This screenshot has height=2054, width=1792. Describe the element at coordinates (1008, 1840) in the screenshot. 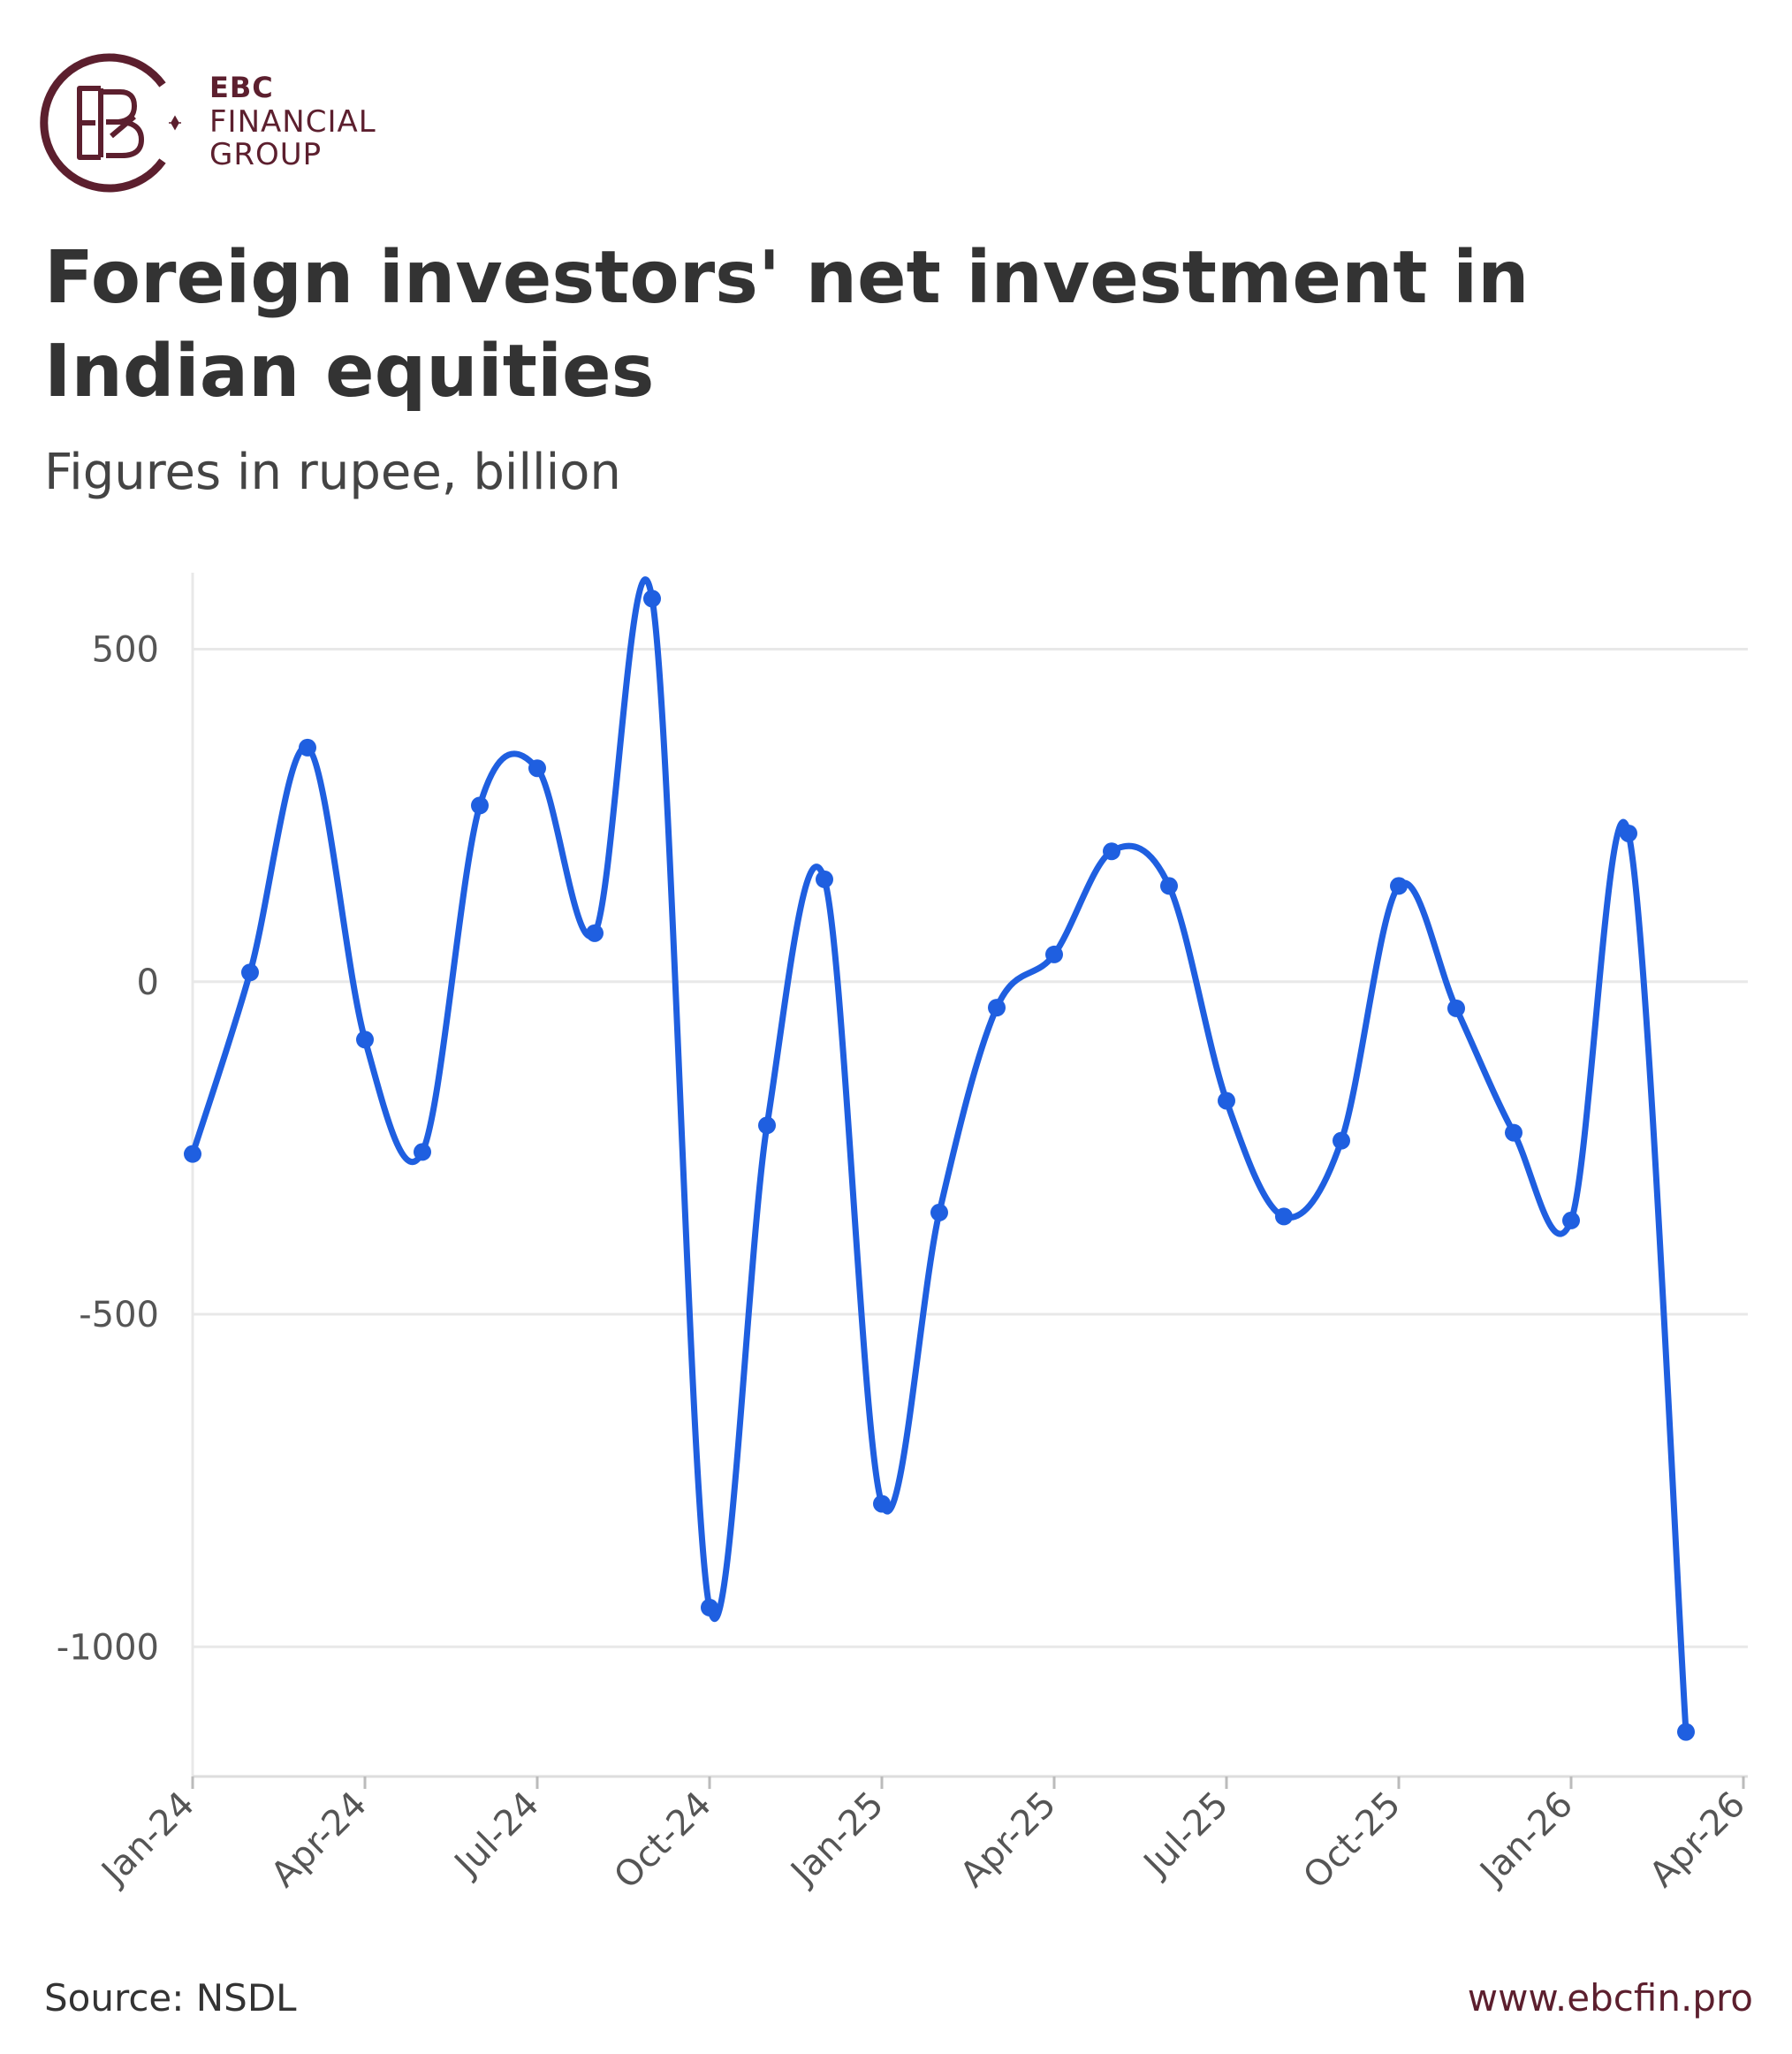

I see `x-tick-label: Apr-25` at that location.